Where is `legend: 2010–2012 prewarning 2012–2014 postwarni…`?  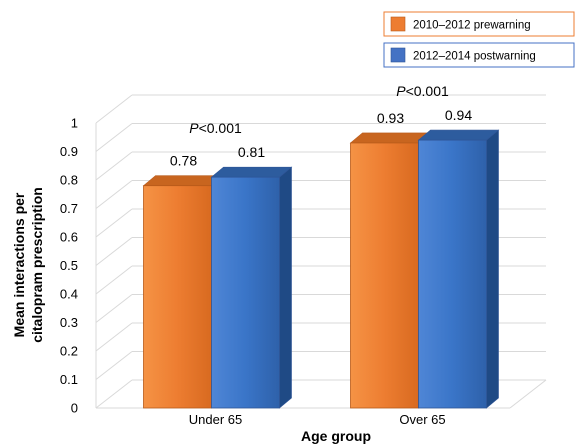 legend: 2010–2012 prewarning 2012–2014 postwarni… is located at coordinates (479, 39).